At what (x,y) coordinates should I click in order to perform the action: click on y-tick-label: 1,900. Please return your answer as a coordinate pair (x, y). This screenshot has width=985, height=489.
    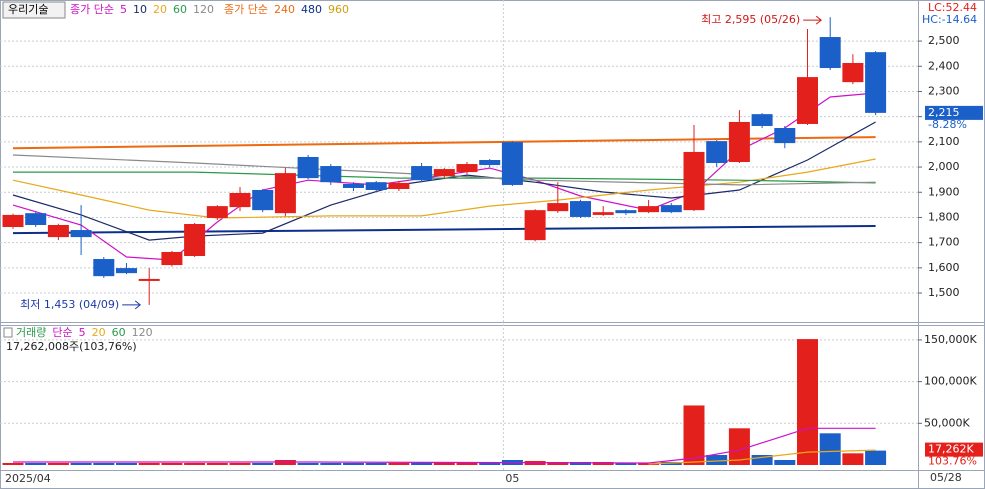
    Looking at the image, I should click on (944, 191).